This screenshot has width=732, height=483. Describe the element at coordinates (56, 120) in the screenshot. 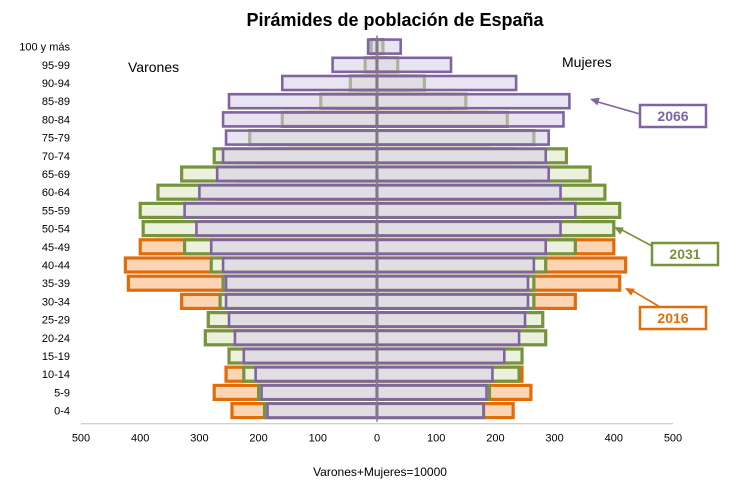

I see `y-category-label-4: 80-84` at that location.